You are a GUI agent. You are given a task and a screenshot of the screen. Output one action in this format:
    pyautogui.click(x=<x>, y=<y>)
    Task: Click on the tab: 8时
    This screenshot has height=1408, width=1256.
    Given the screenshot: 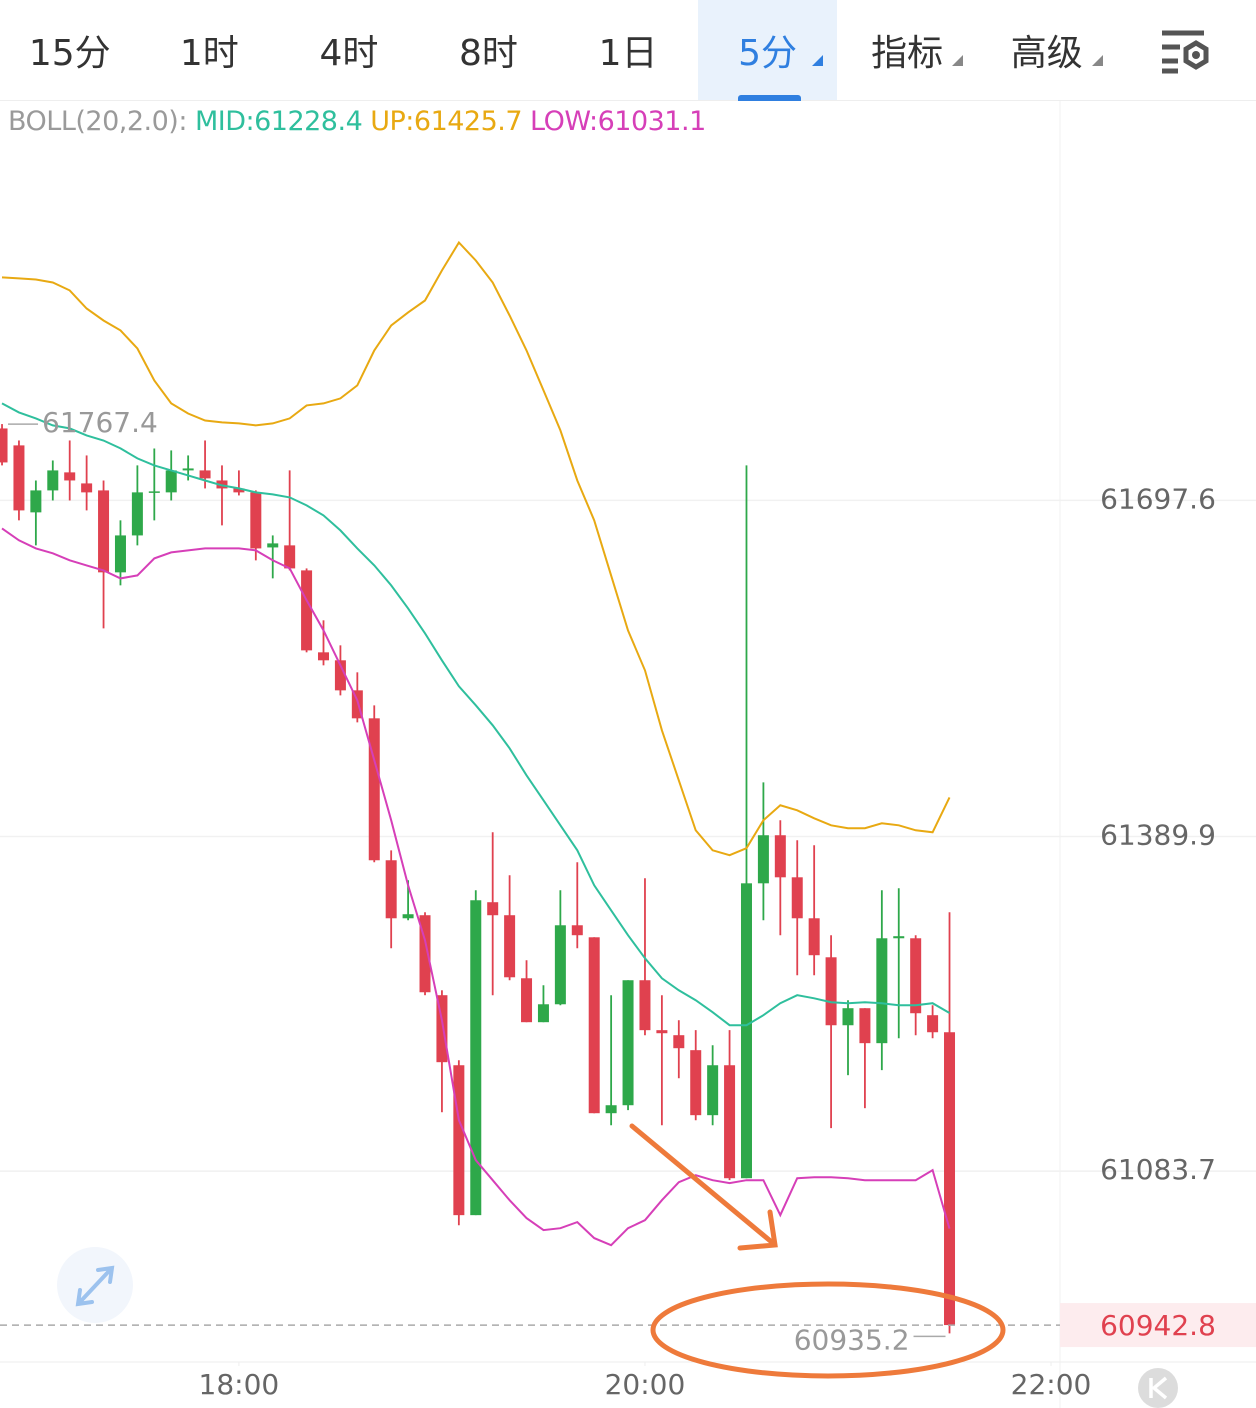 What is the action you would take?
    pyautogui.click(x=489, y=50)
    